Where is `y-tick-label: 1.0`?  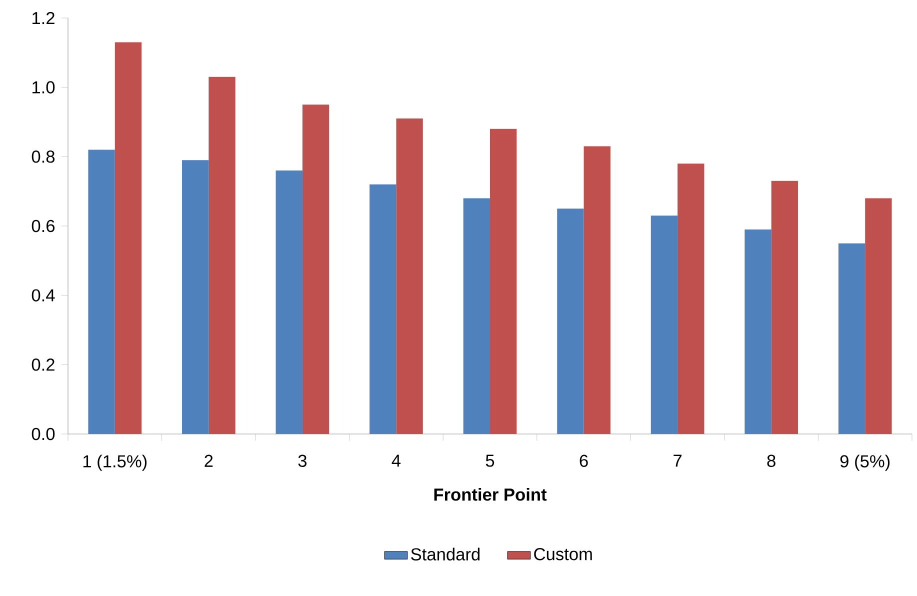 y-tick-label: 1.0 is located at coordinates (43, 87).